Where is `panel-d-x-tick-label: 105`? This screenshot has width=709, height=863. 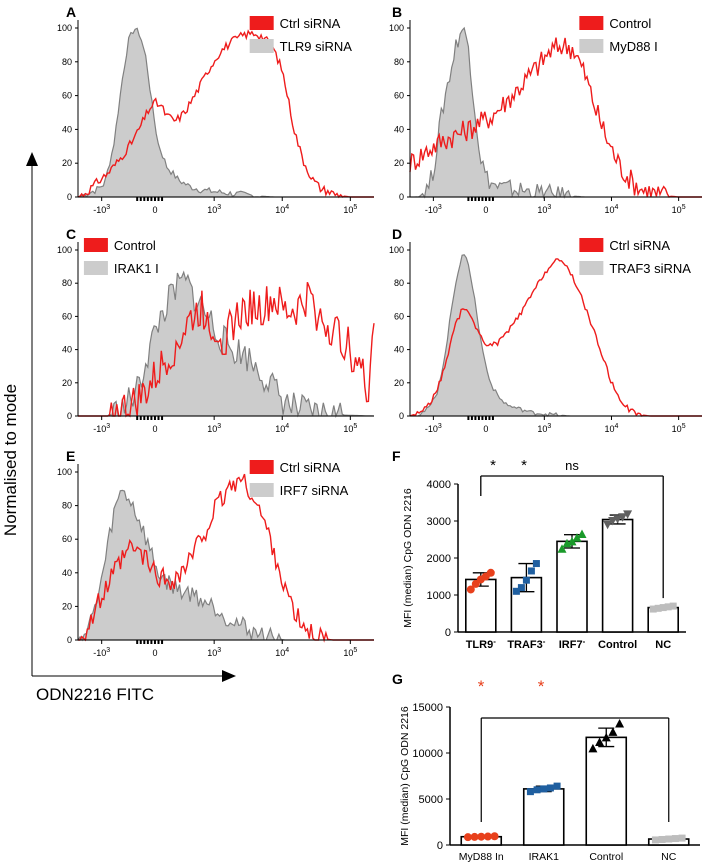 panel-d-x-tick-label: 105 is located at coordinates (679, 428).